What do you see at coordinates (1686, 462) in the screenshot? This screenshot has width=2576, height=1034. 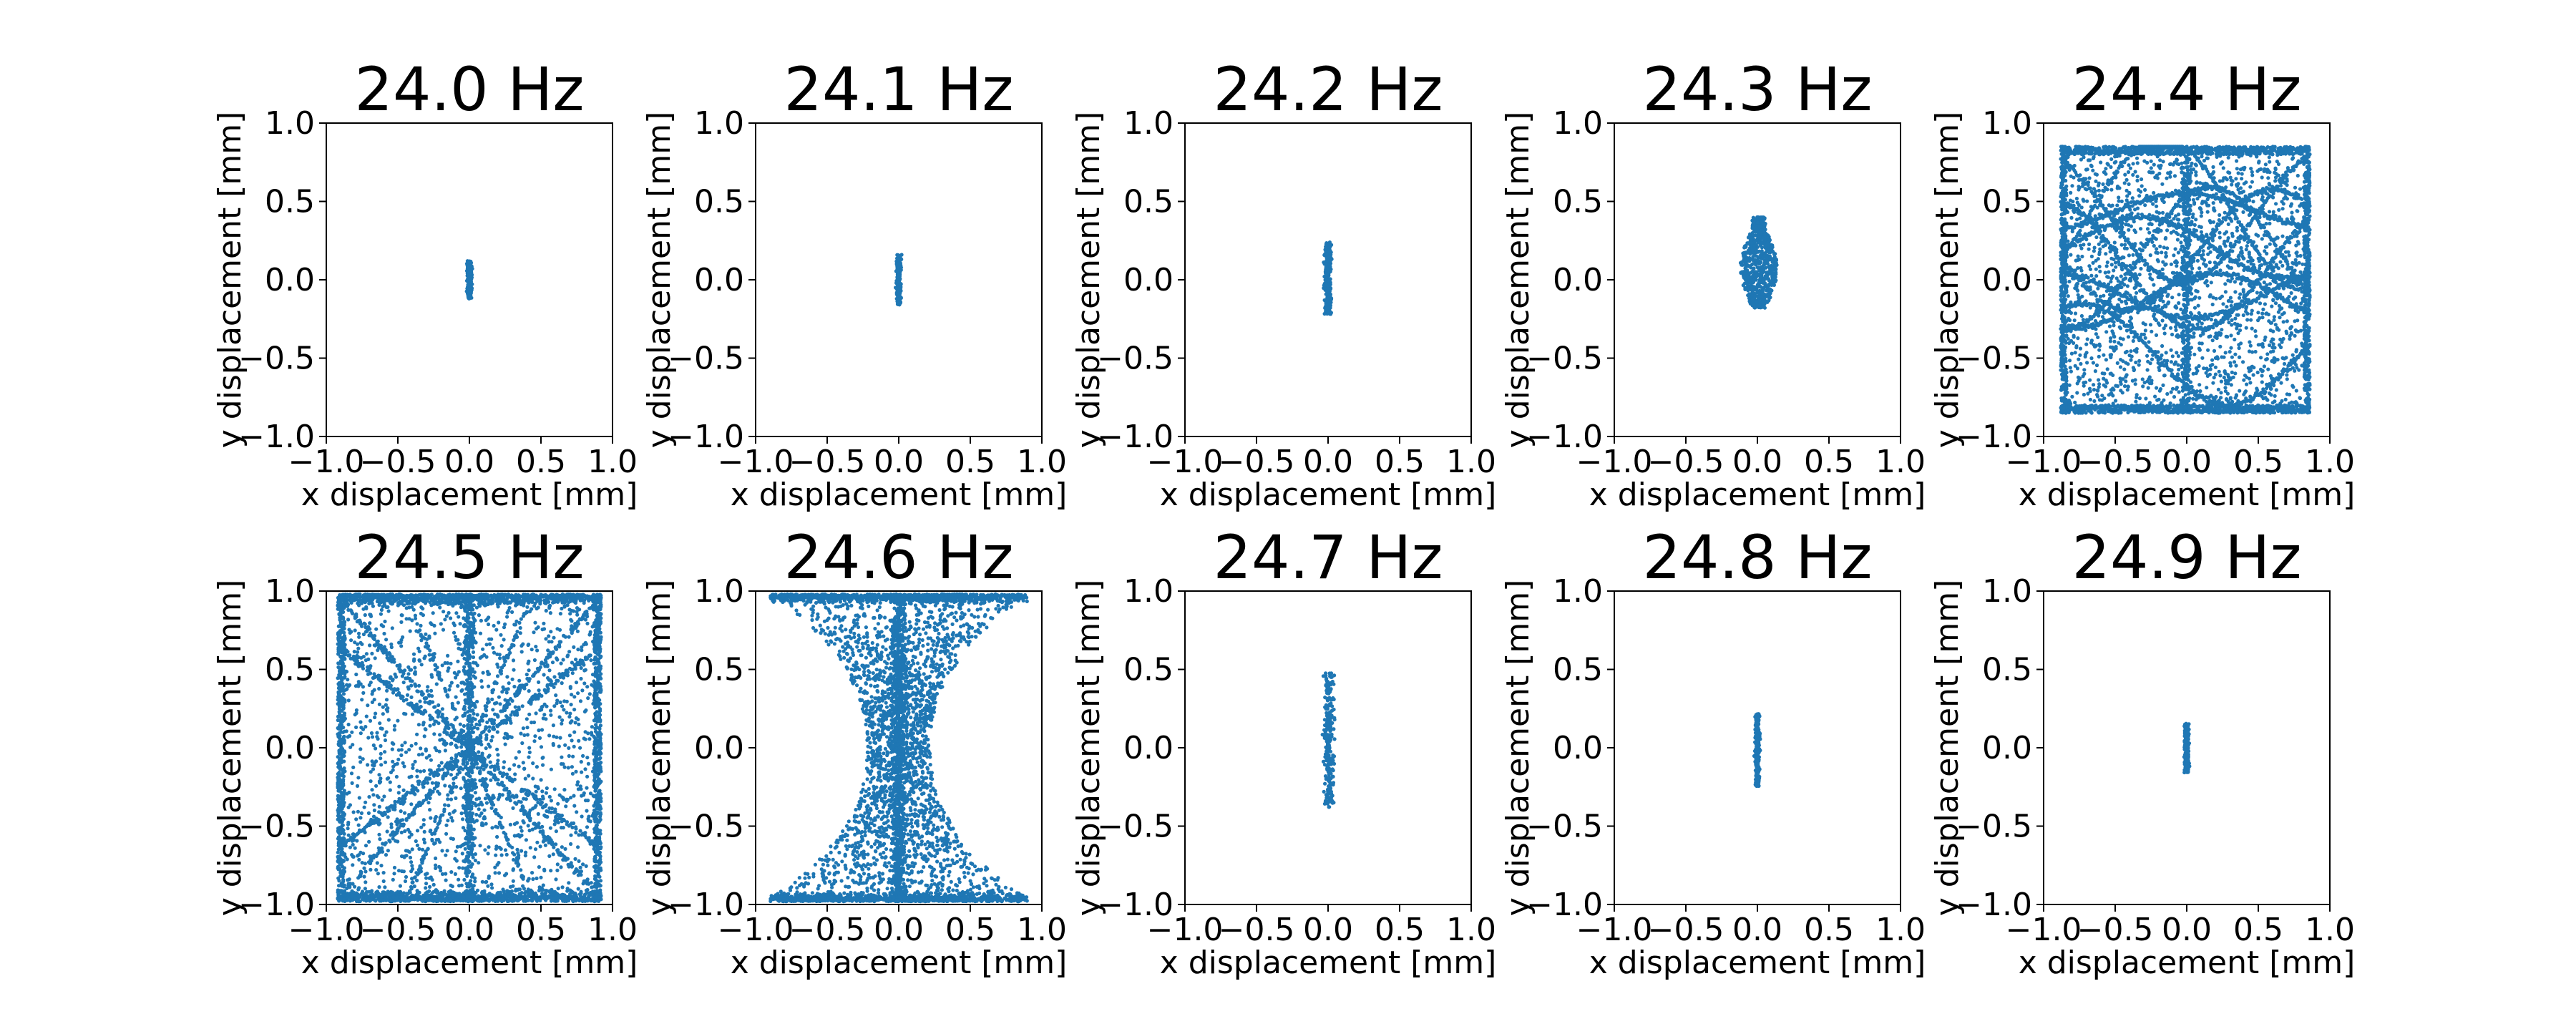 I see `x-tick-label: −0.5` at bounding box center [1686, 462].